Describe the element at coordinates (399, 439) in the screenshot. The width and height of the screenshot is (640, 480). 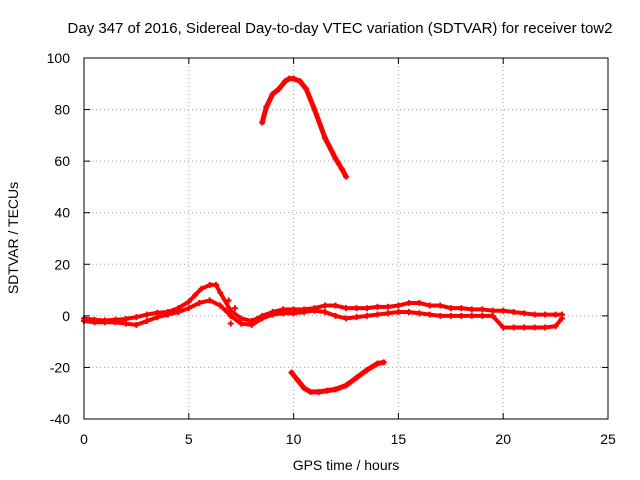
I see `x-tick-label: 15` at that location.